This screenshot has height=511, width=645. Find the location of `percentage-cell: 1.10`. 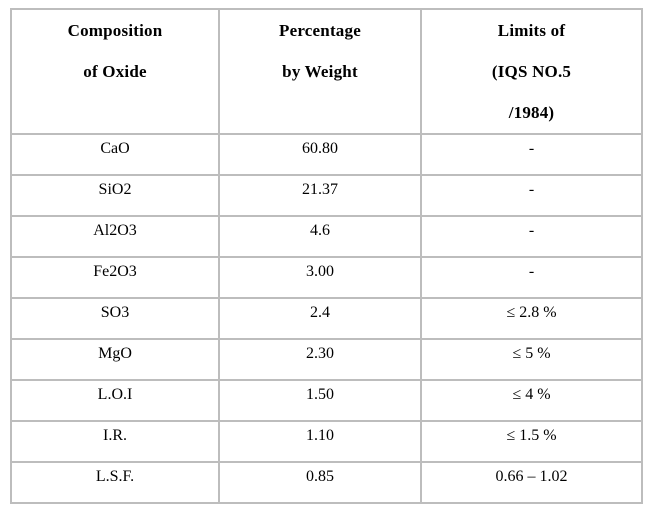

percentage-cell: 1.10 is located at coordinates (320, 441).